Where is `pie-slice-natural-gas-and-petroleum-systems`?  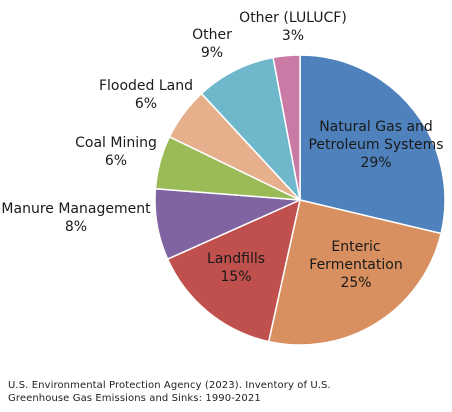
pie-slice-natural-gas-and-petroleum-systems is located at coordinates (372, 144).